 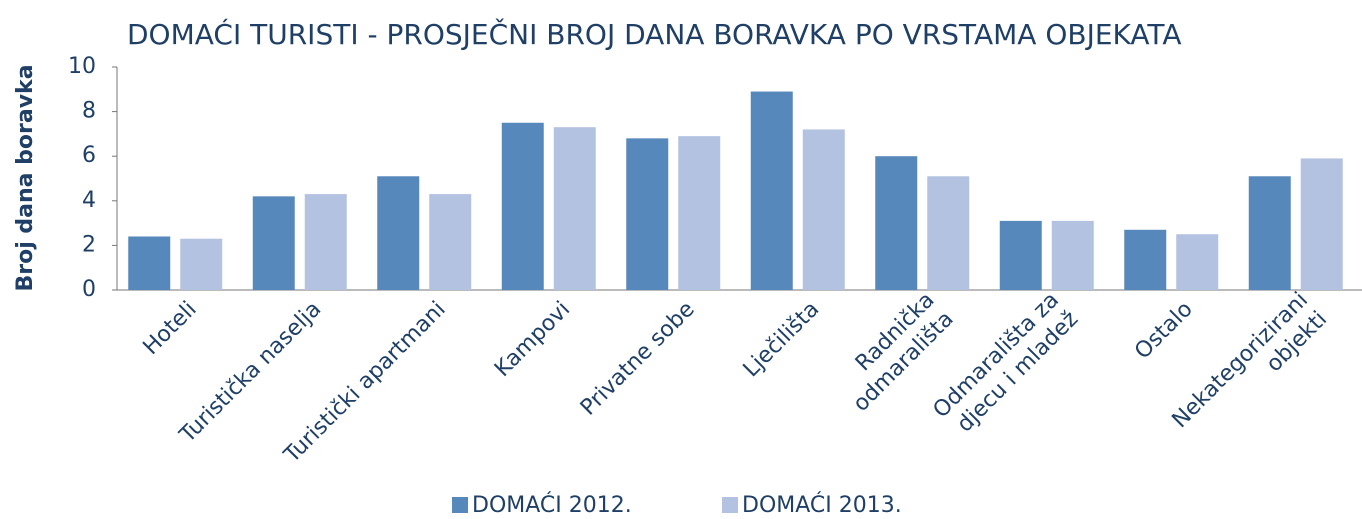 I want to click on y-axis-label: Broj dana boravka, so click(x=25, y=177).